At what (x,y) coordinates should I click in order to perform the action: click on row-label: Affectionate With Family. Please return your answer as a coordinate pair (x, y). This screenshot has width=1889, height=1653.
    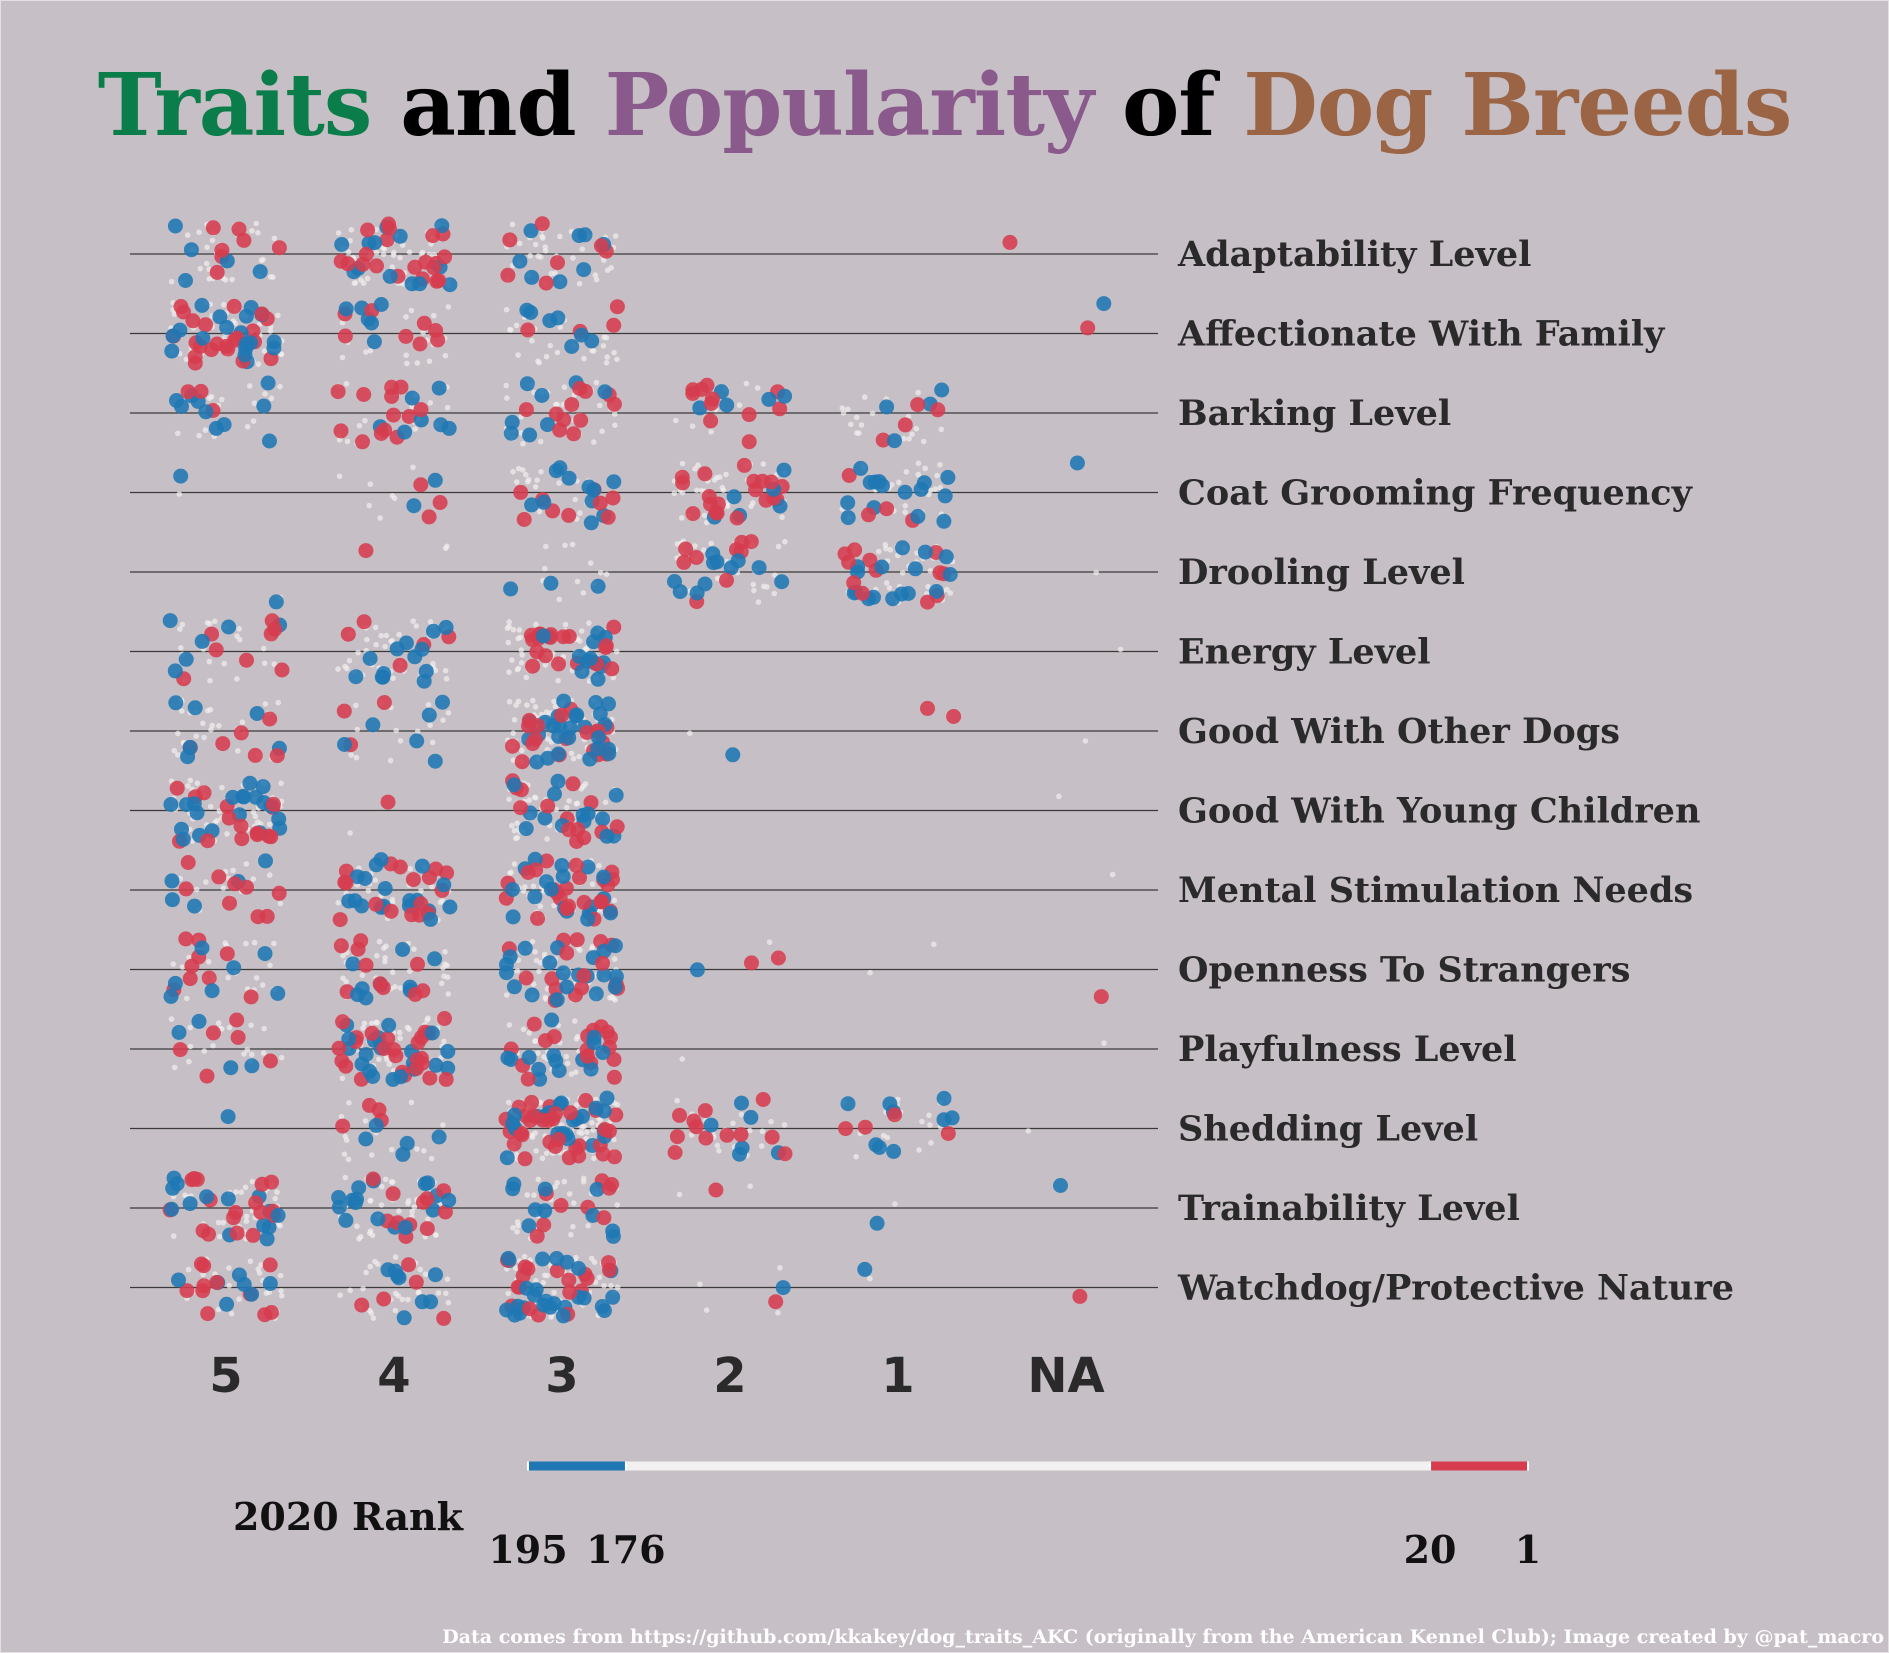
    Looking at the image, I should click on (1421, 334).